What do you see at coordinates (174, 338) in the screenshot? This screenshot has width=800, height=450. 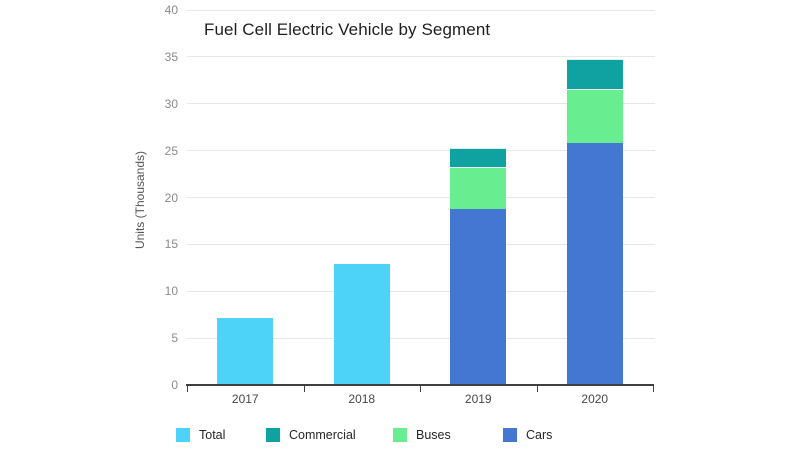 I see `y-tick-label-5: 5` at bounding box center [174, 338].